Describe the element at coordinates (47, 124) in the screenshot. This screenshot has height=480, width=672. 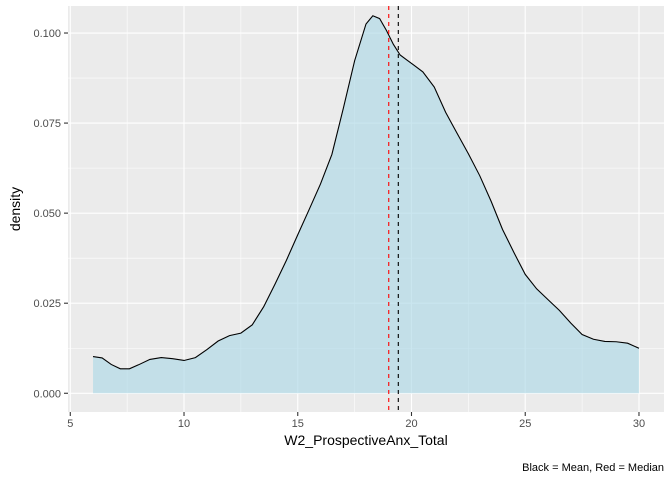
I see `y-tick-label: 0.075` at that location.